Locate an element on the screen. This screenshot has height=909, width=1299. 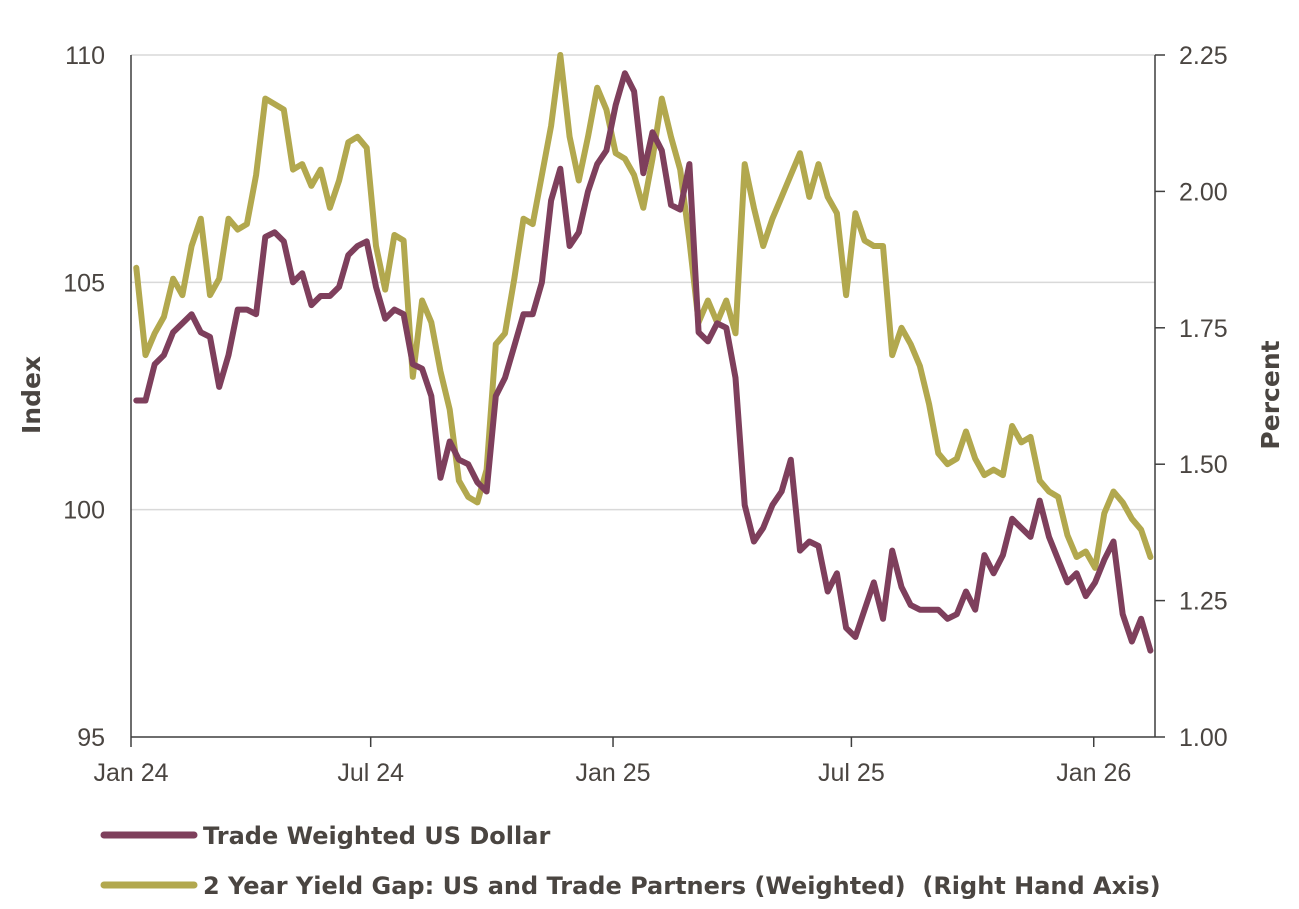
legend-label-trade-weighted-dollar: Trade Weighted US Dollar is located at coordinates (376, 836).